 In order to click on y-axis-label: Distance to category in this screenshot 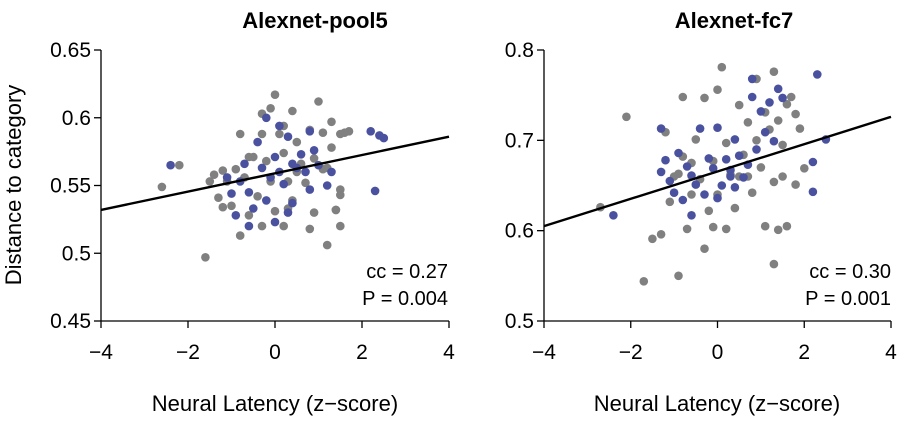, I will do `click(13, 185)`.